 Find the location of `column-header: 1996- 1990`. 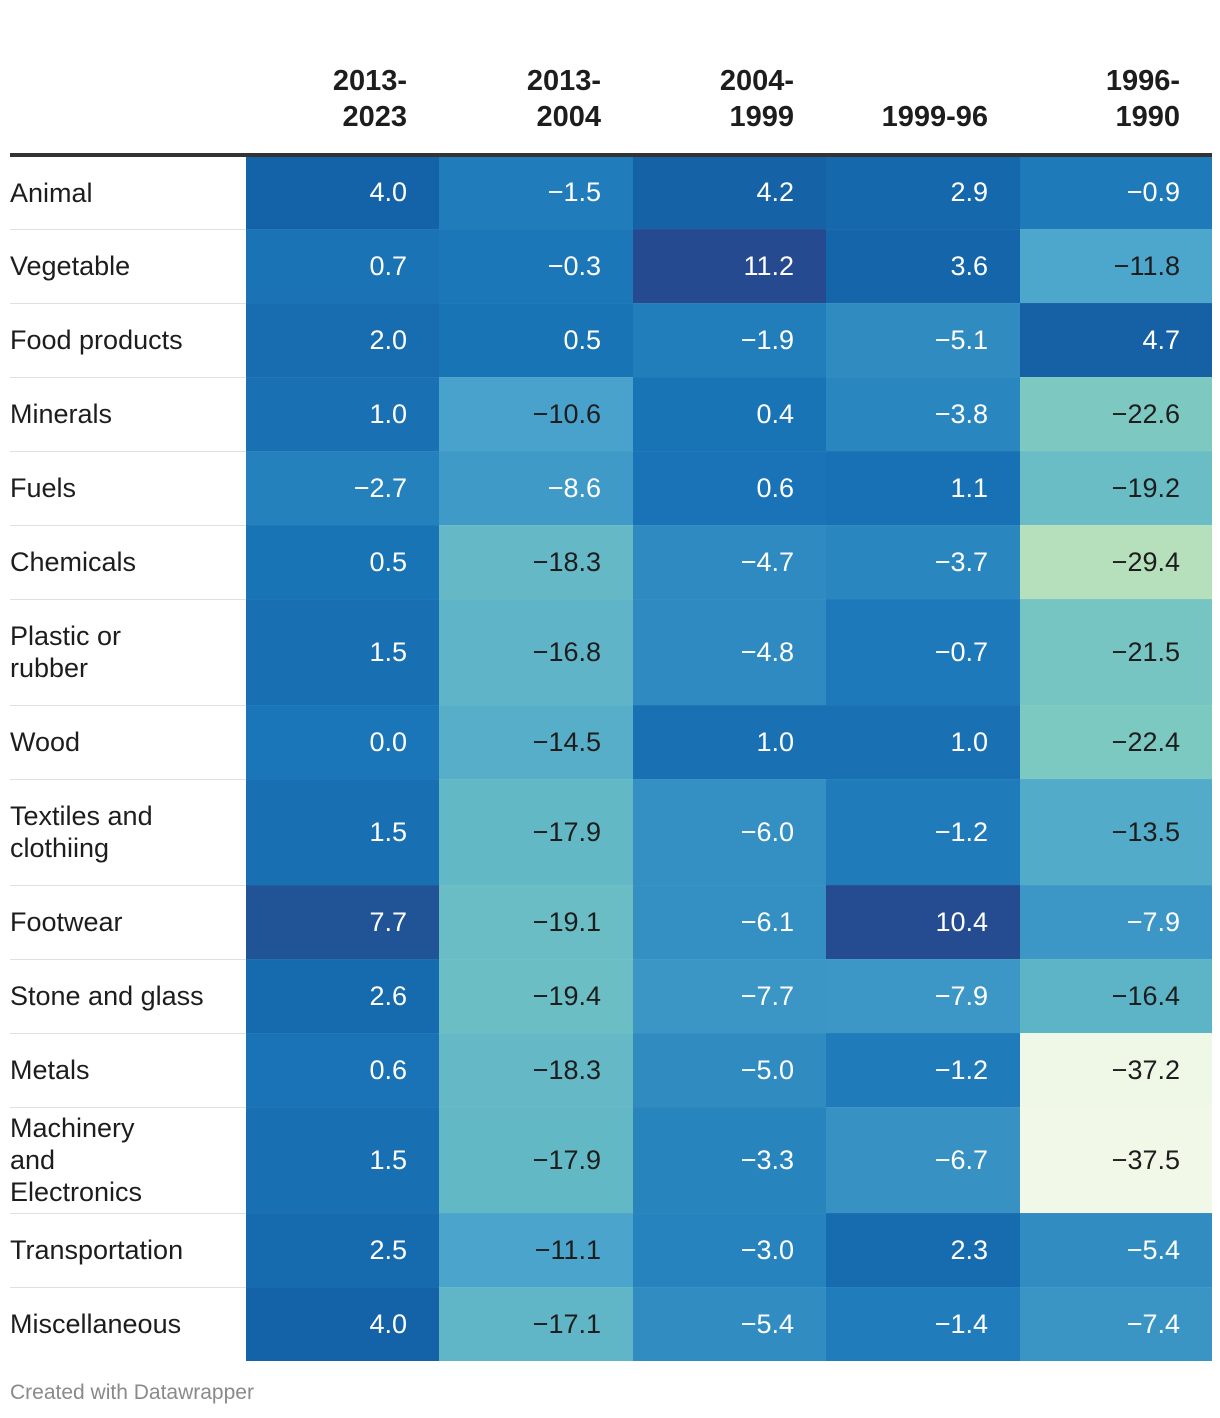

column-header: 1996- 1990 is located at coordinates (1116, 78).